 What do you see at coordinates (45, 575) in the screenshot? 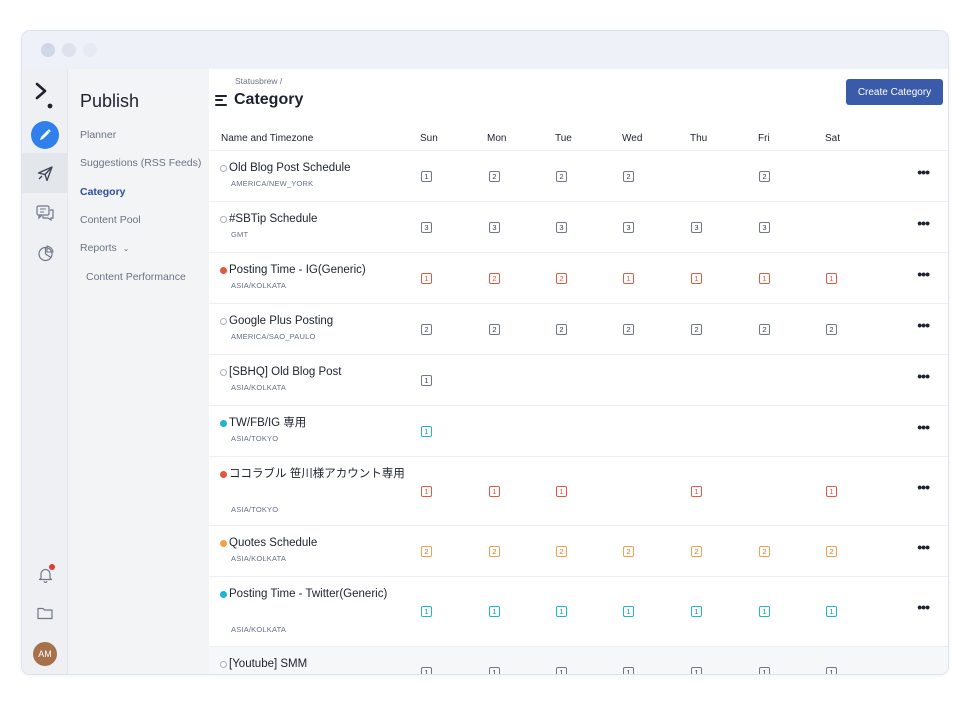
I see `bell-icon` at bounding box center [45, 575].